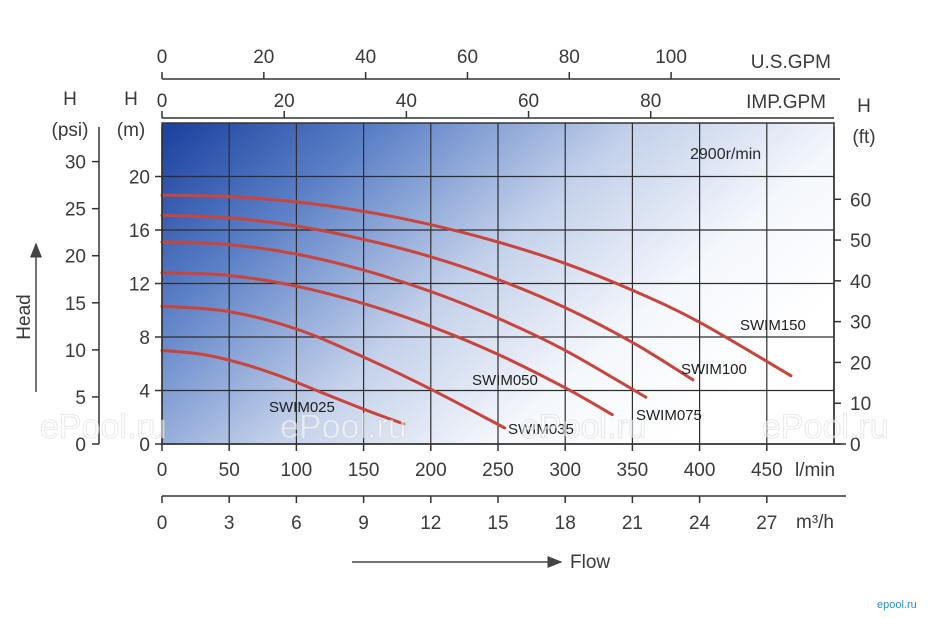  What do you see at coordinates (773, 325) in the screenshot?
I see `series-label-swim150: SWIM150` at bounding box center [773, 325].